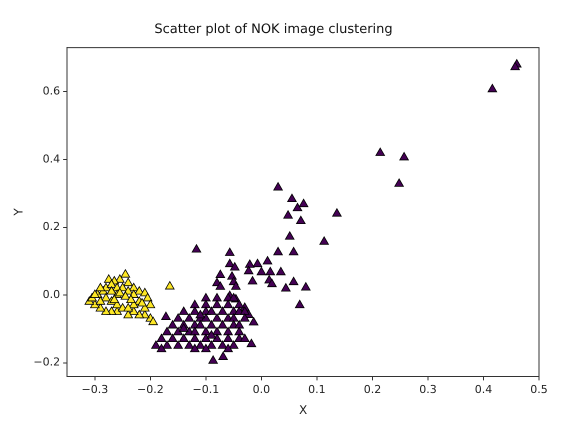  What do you see at coordinates (373, 389) in the screenshot?
I see `x-tick-label: 0.2` at bounding box center [373, 389].